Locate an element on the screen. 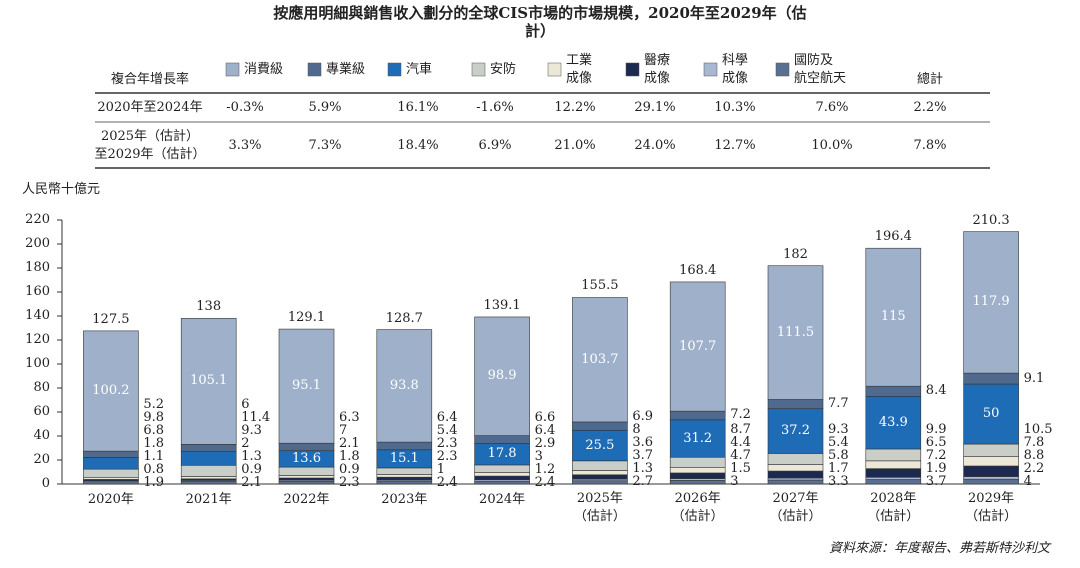  data-label: 13.6 is located at coordinates (306, 458).